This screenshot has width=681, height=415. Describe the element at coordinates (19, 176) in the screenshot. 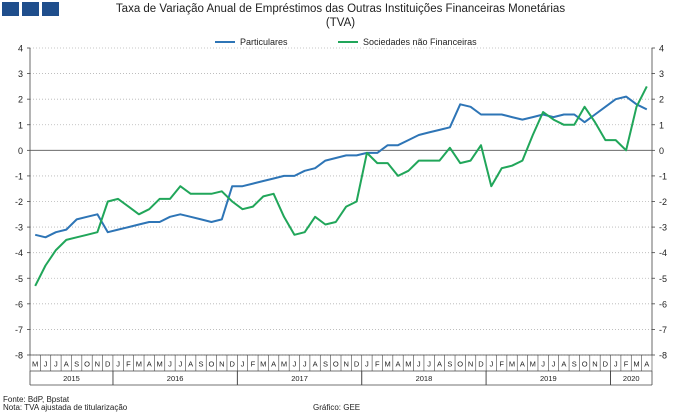

I see `y-tick-label-left: -1` at that location.